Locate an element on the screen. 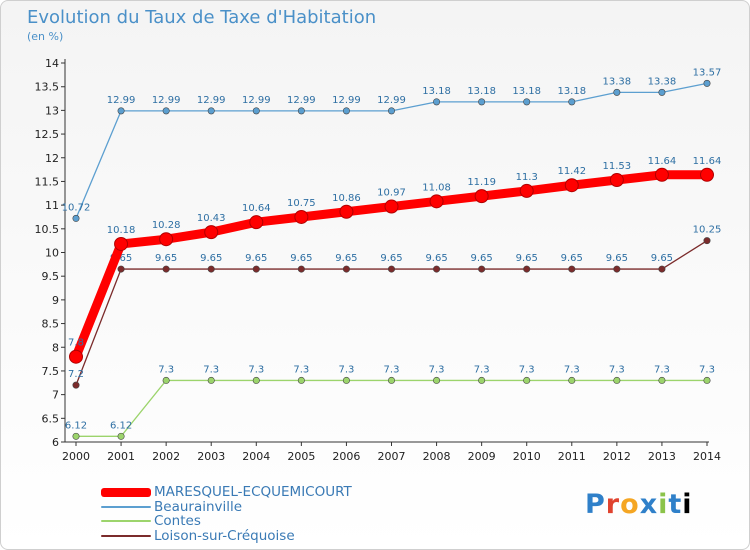 The height and width of the screenshot is (550, 750). x-tick-label: 2013 is located at coordinates (662, 456).